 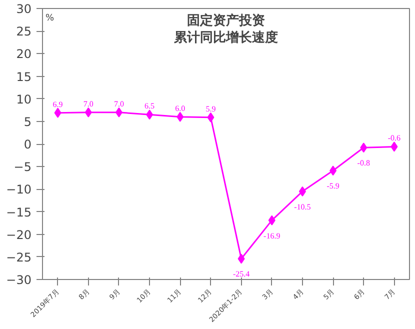 I want to click on y-tick-label: 15, so click(x=24, y=77).